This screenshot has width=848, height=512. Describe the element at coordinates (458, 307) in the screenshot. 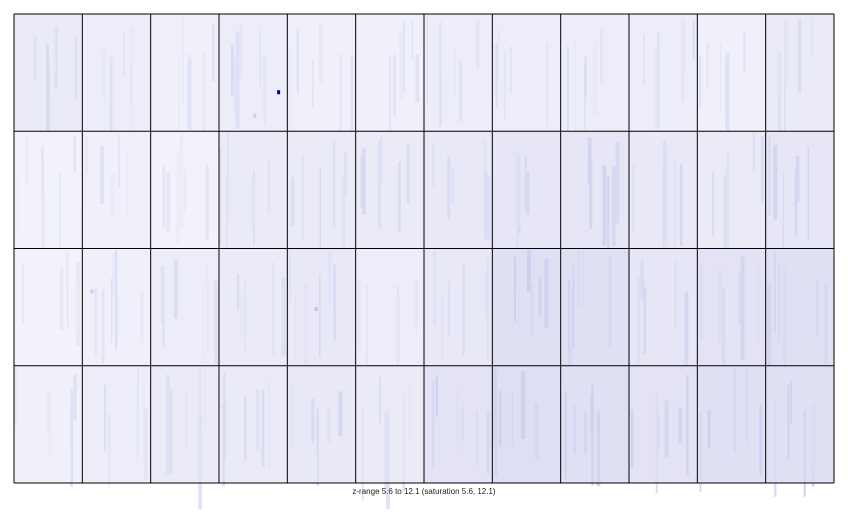

I see `heatmap-panel-r3-c7` at that location.